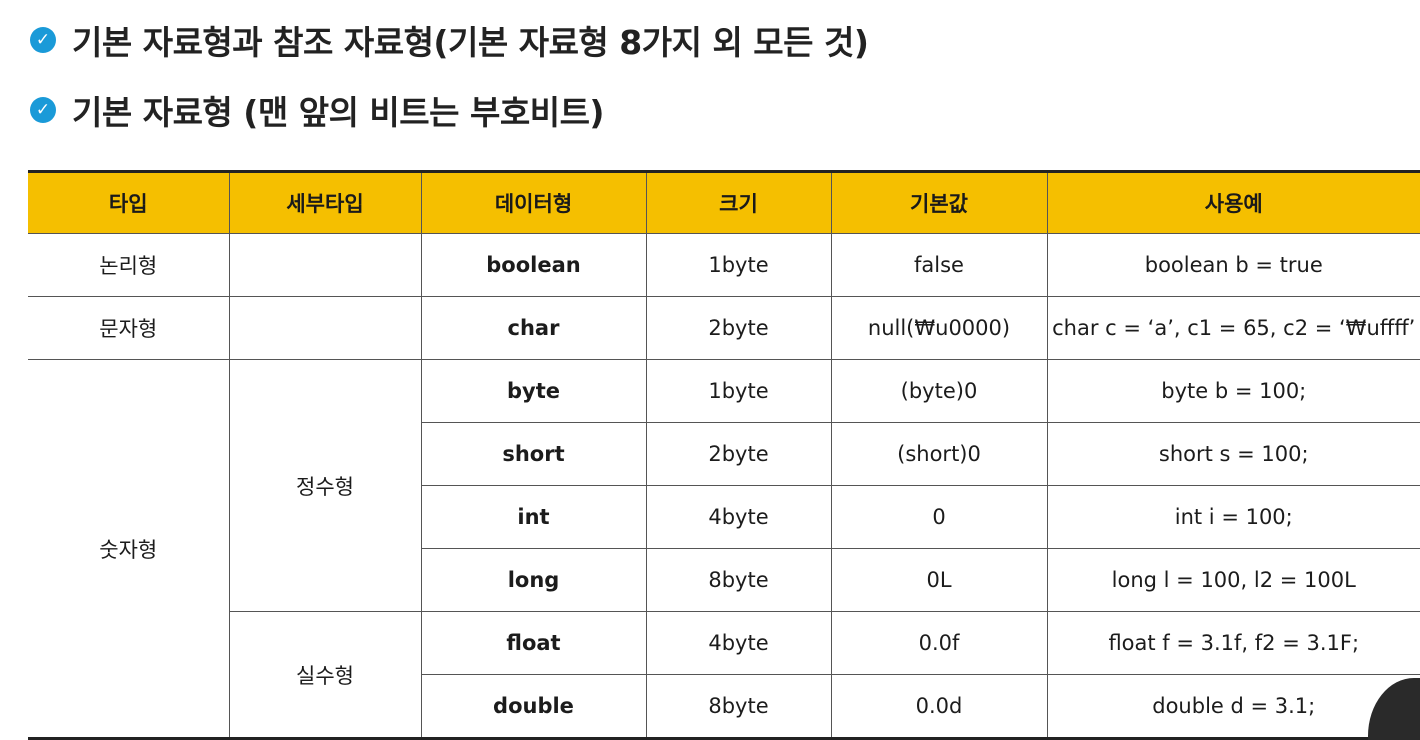 The image size is (1420, 740). I want to click on example-cell: short s = 100;, so click(1233, 454).